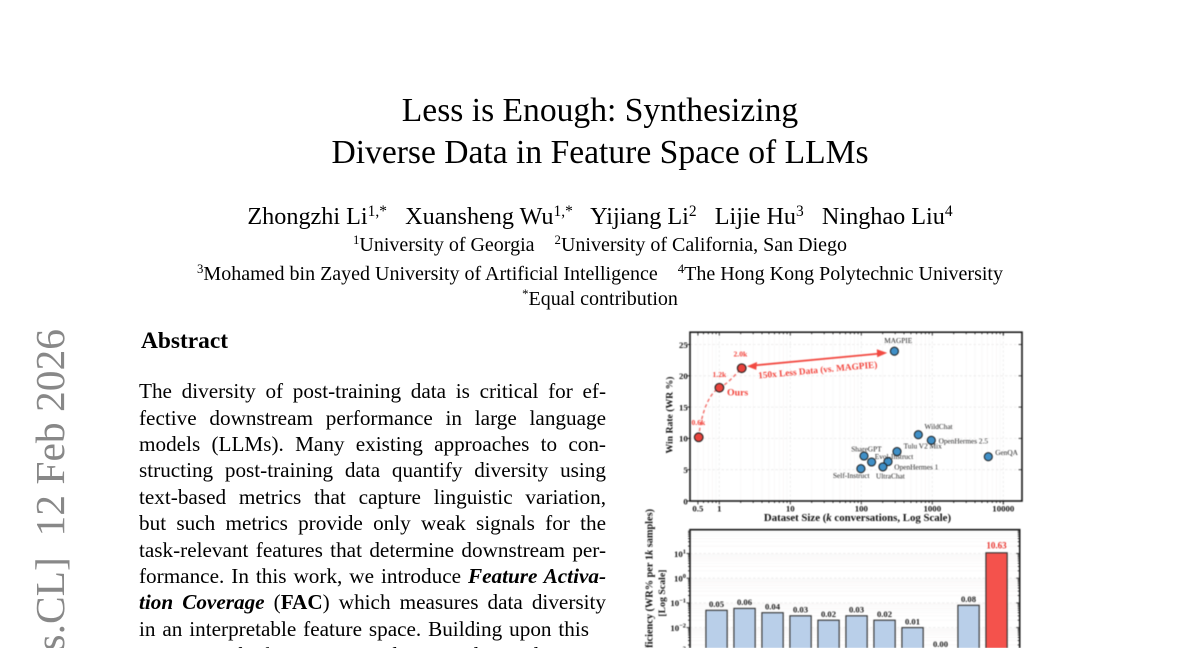 The height and width of the screenshot is (648, 1200). I want to click on svg-text: 10⁻², so click(678, 627).